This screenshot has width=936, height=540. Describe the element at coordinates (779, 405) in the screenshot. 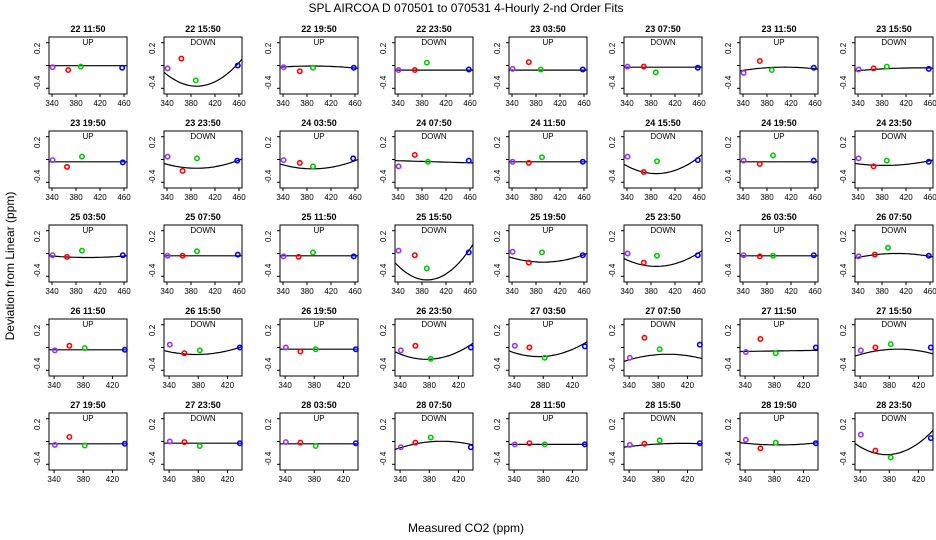

I see `panel-title: 28 19:50` at that location.